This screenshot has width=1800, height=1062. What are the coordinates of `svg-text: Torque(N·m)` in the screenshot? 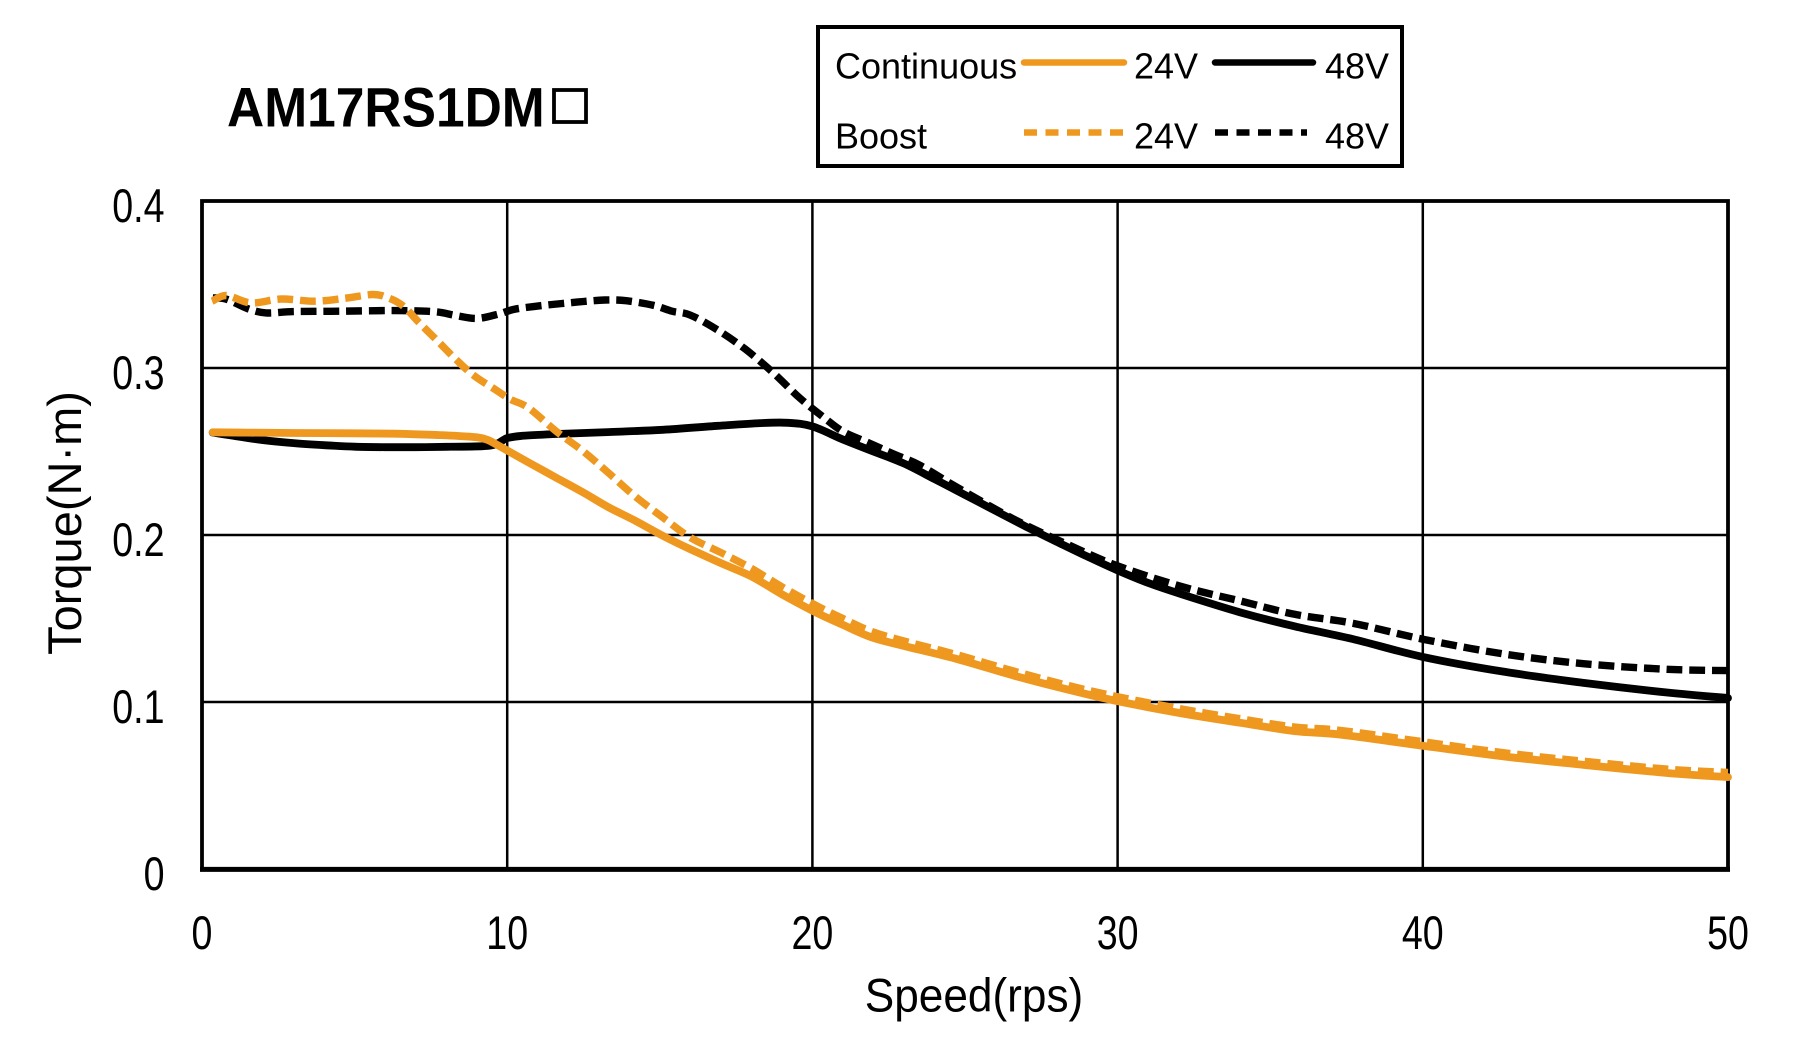 It's located at (64, 523).